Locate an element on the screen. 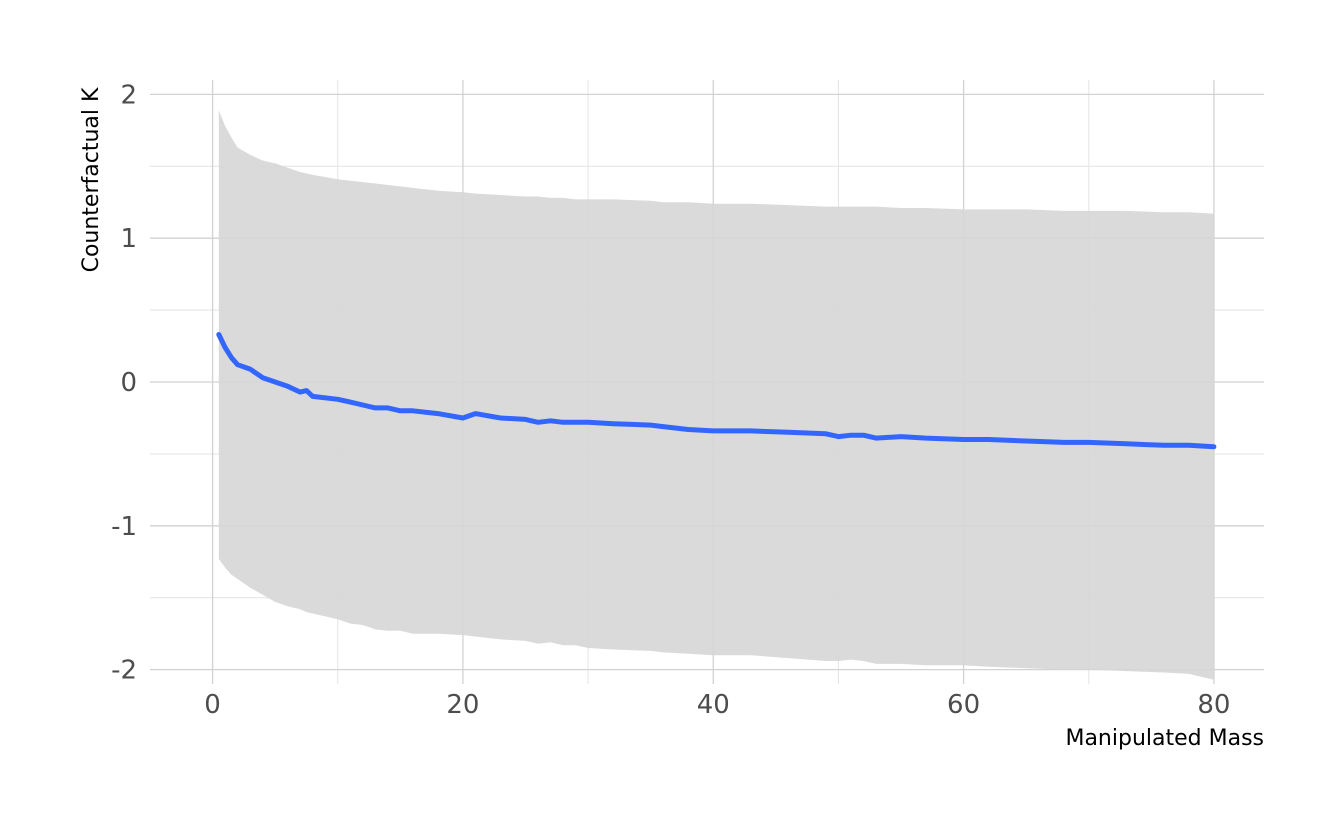 The image size is (1344, 830). x-tick-label: 60 is located at coordinates (963, 705).